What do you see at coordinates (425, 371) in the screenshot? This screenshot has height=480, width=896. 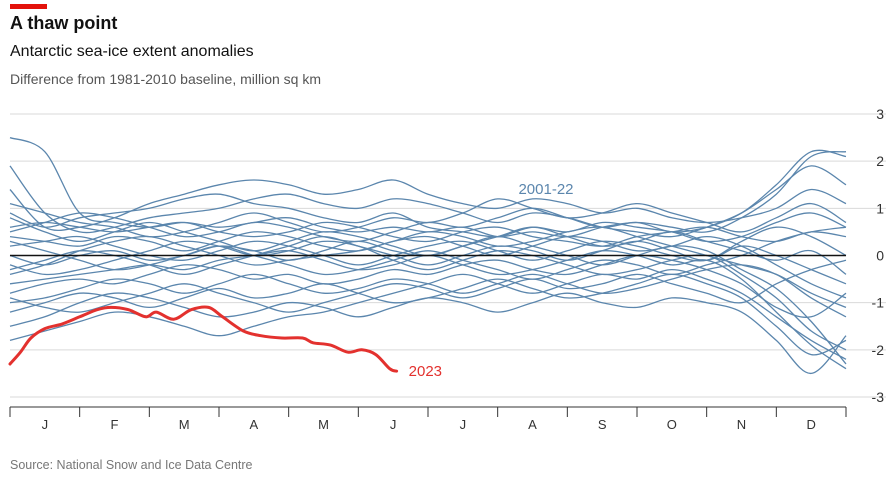 I see `series-label-2023: 2023` at bounding box center [425, 371].